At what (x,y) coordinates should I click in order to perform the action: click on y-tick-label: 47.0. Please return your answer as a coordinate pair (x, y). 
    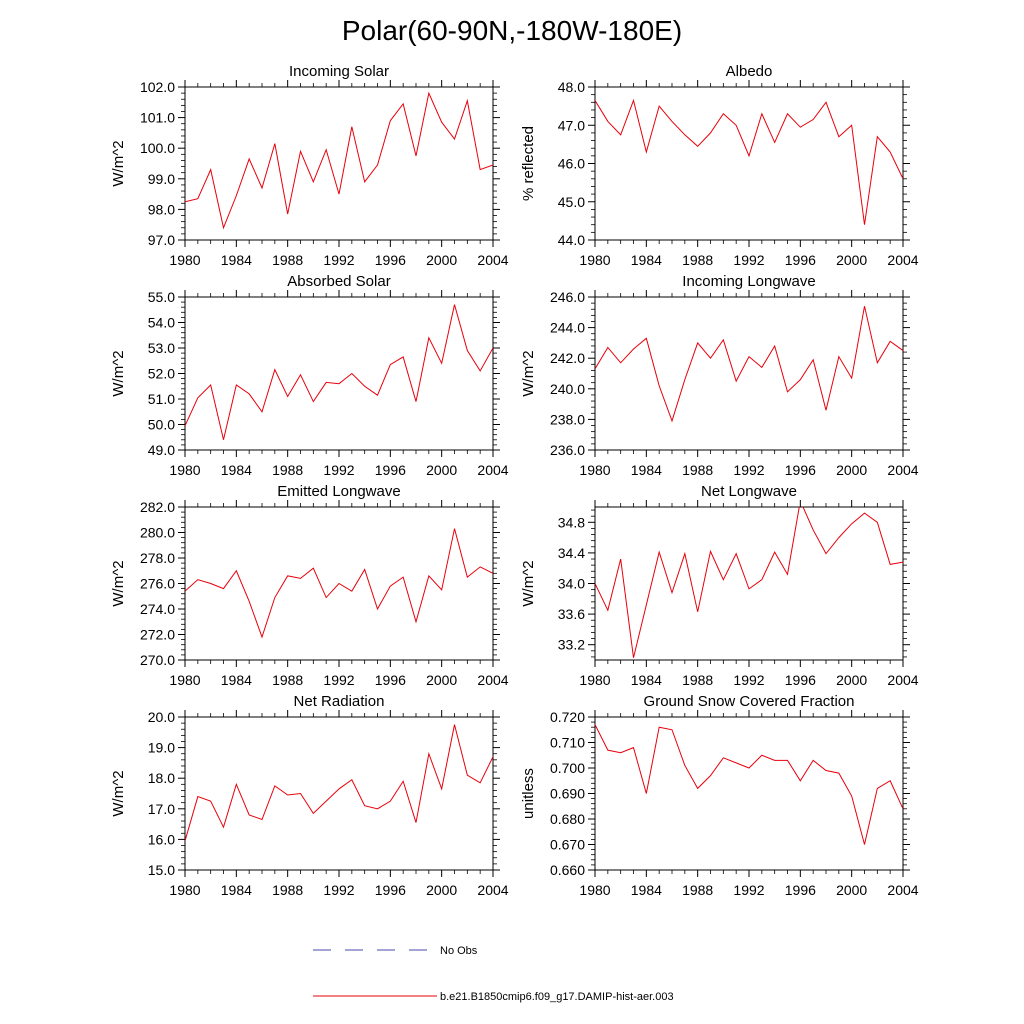
    Looking at the image, I should click on (571, 125).